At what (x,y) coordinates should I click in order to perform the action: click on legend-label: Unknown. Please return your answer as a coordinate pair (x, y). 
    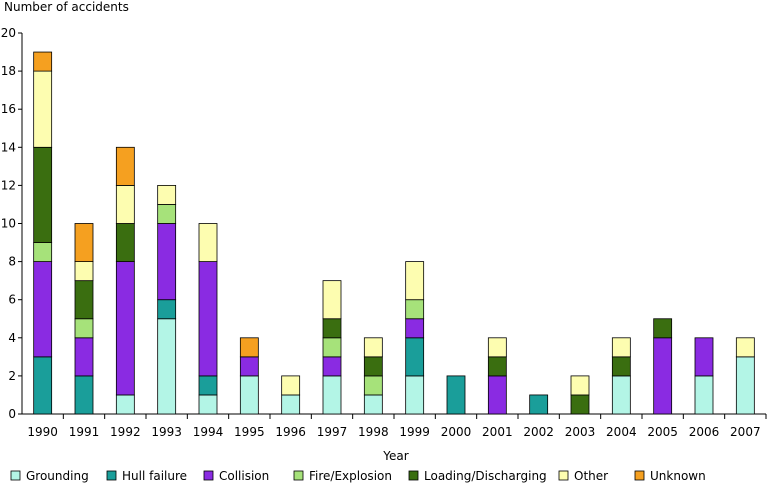
    Looking at the image, I should click on (678, 476).